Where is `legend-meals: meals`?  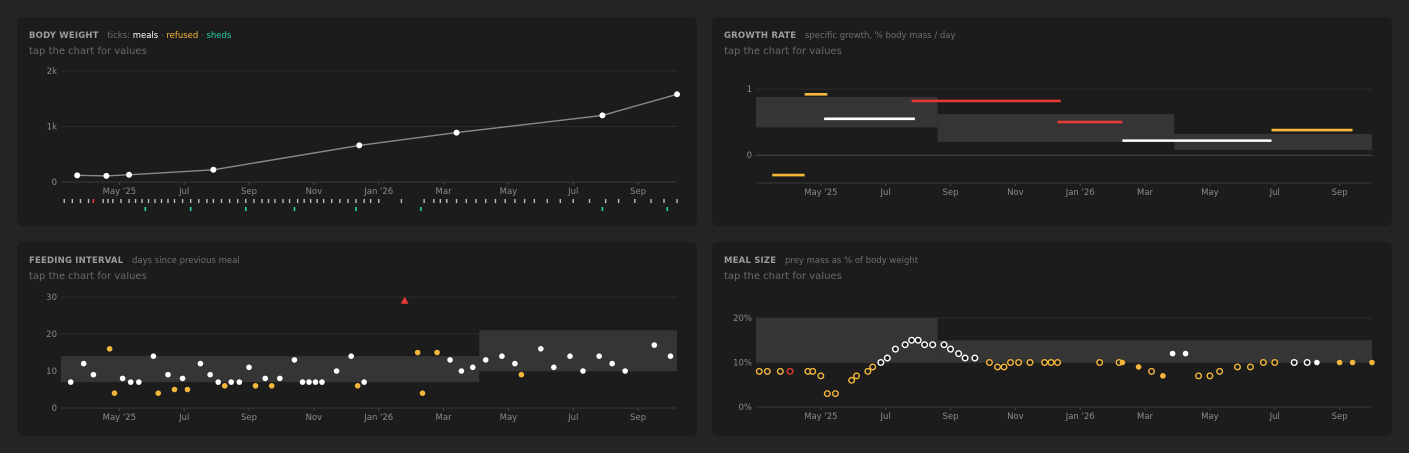 legend-meals: meals is located at coordinates (145, 36).